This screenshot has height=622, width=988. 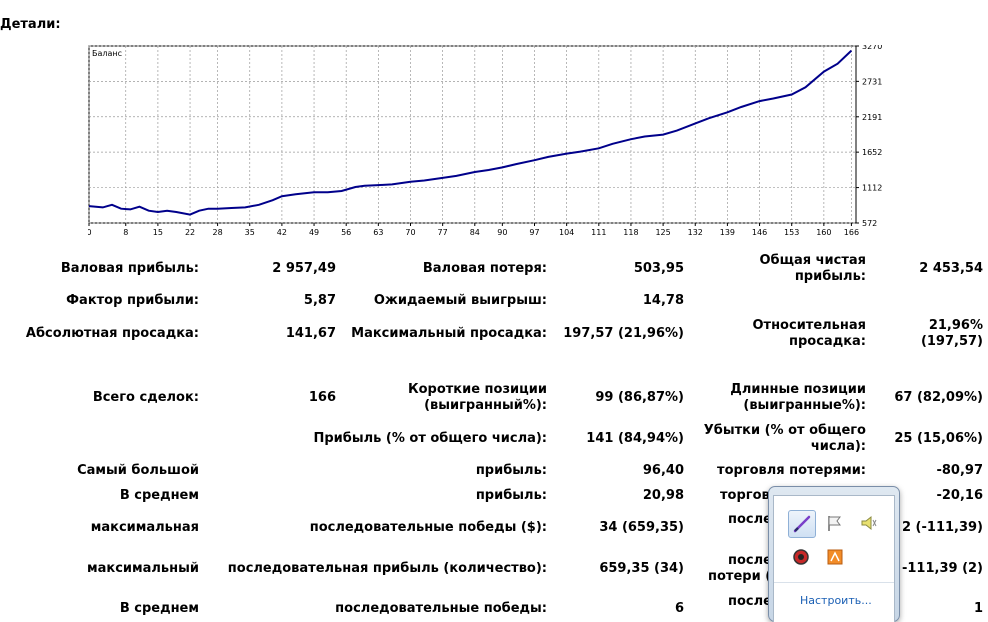 I want to click on x-tick-label: 125, so click(x=662, y=232).